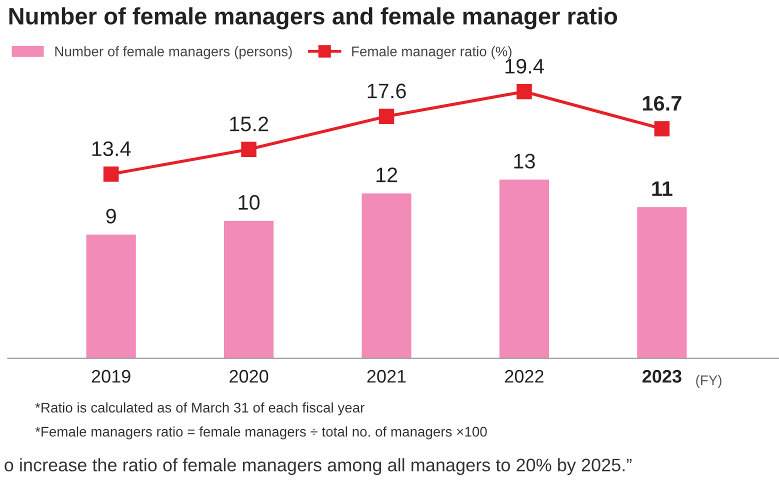 Image resolution: width=779 pixels, height=481 pixels. What do you see at coordinates (111, 216) in the screenshot?
I see `data-label: 9` at bounding box center [111, 216].